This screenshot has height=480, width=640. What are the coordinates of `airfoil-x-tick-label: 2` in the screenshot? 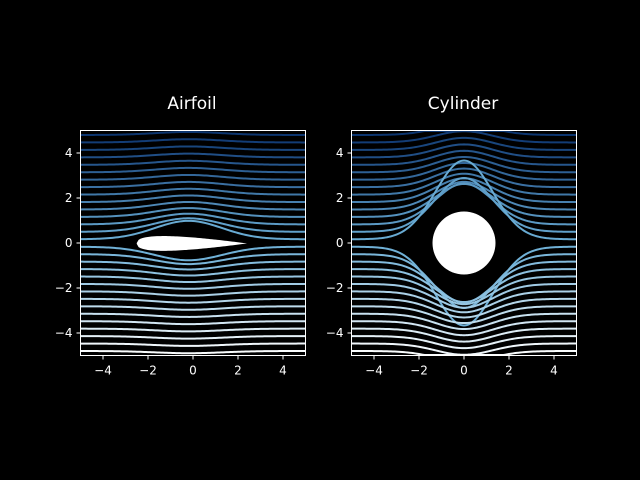 It's located at (238, 371).